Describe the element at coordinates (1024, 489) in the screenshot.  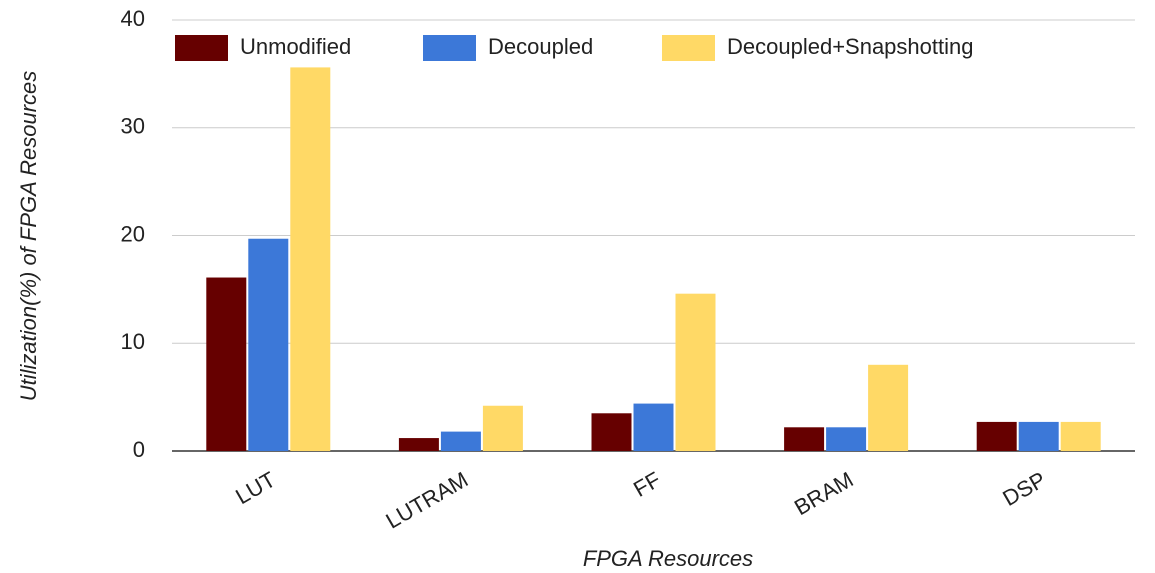
I see `x-tick-label: DSP` at that location.